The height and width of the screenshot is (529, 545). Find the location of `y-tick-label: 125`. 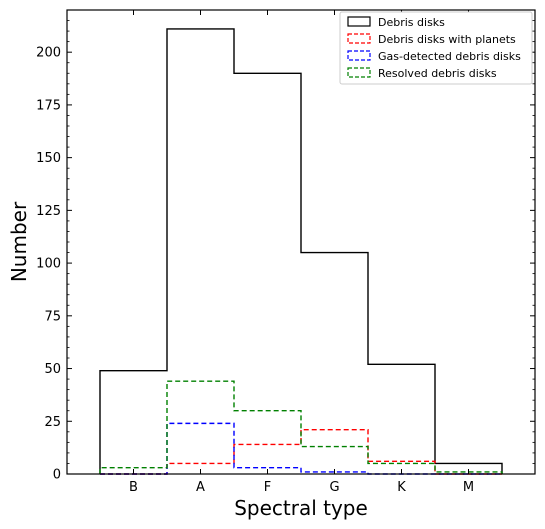

y-tick-label: 125 is located at coordinates (48, 211).